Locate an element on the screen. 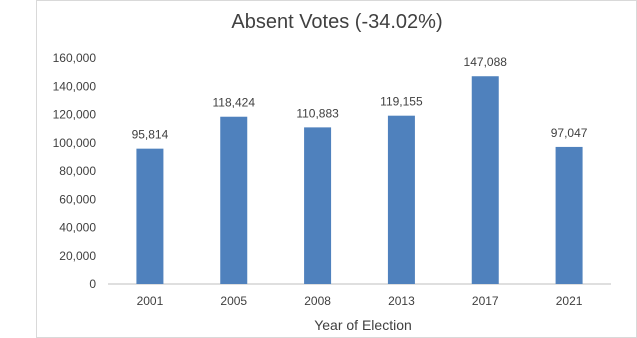  chart-title: Absent Votes (-34.02%) is located at coordinates (336, 22).